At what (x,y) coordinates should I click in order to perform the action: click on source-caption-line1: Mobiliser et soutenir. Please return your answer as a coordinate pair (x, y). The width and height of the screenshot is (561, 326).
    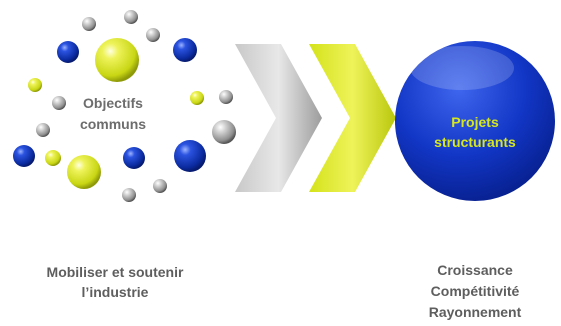
    Looking at the image, I should click on (115, 272).